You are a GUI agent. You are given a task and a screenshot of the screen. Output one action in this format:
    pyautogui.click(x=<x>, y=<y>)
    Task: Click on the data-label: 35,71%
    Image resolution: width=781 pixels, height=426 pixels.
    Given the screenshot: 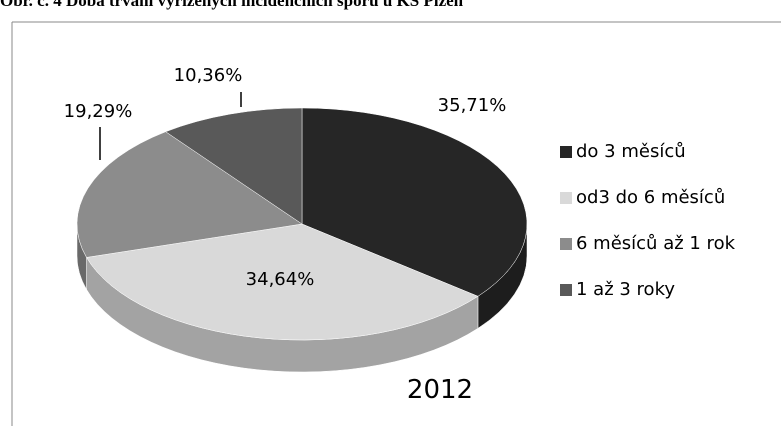 What is the action you would take?
    pyautogui.click(x=472, y=105)
    